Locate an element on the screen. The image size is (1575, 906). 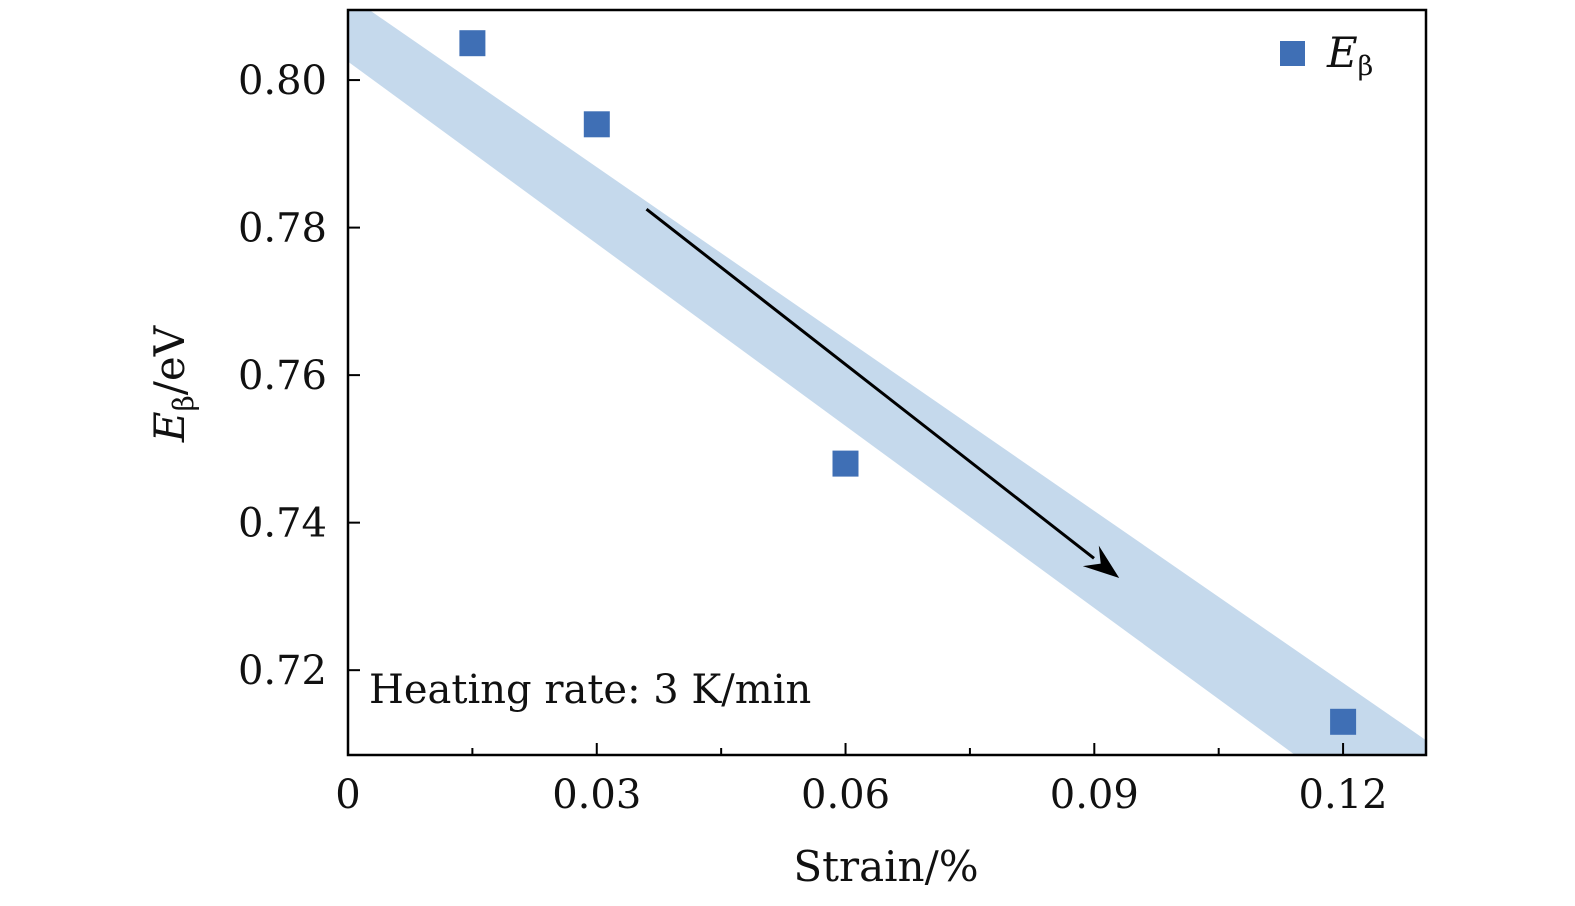
x-tick-label: 0.03 is located at coordinates (596, 795).